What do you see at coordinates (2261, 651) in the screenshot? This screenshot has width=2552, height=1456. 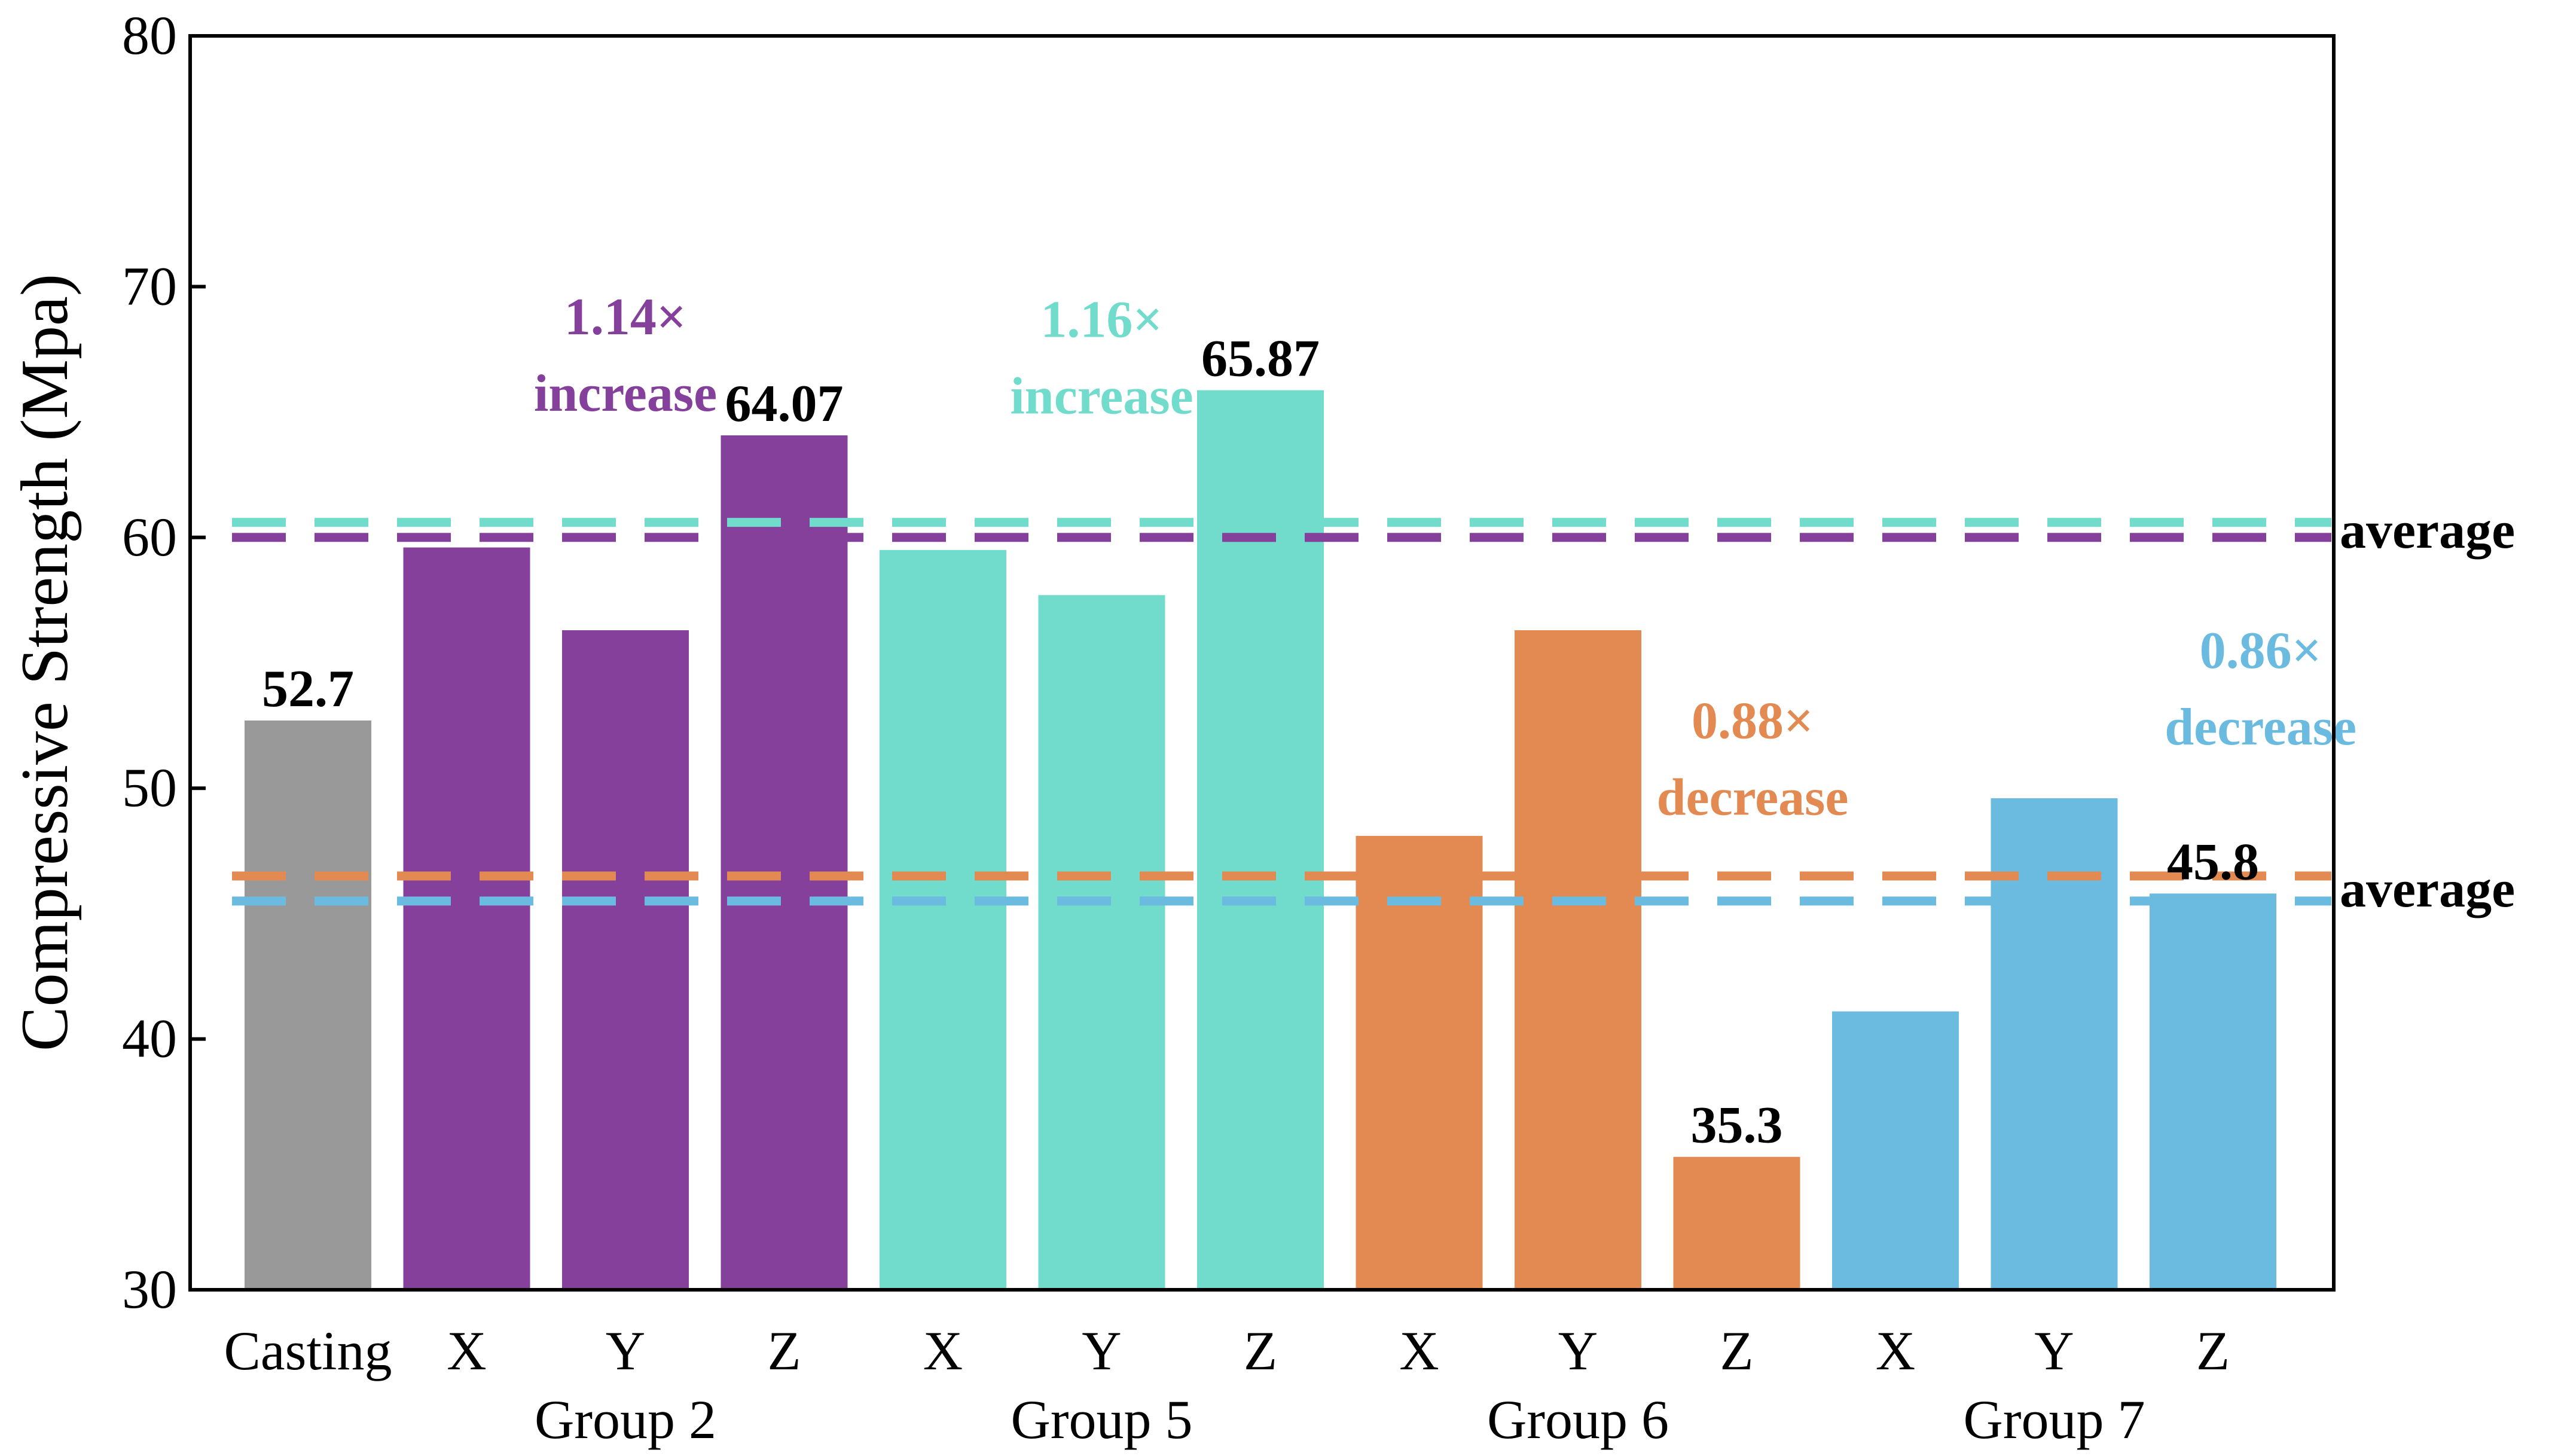 I see `annotation-text: 0.86×` at bounding box center [2261, 651].